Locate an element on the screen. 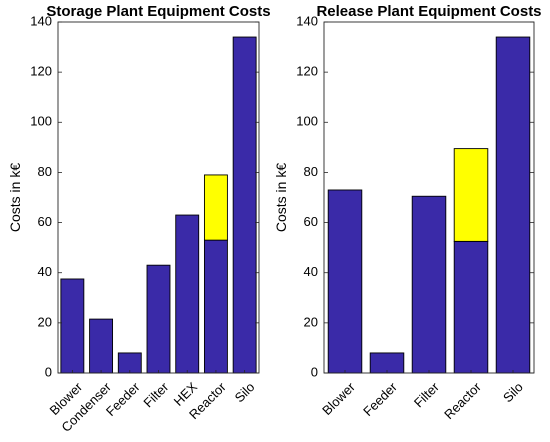 The width and height of the screenshot is (550, 442). x-tick-label: Reactor is located at coordinates (462, 400).